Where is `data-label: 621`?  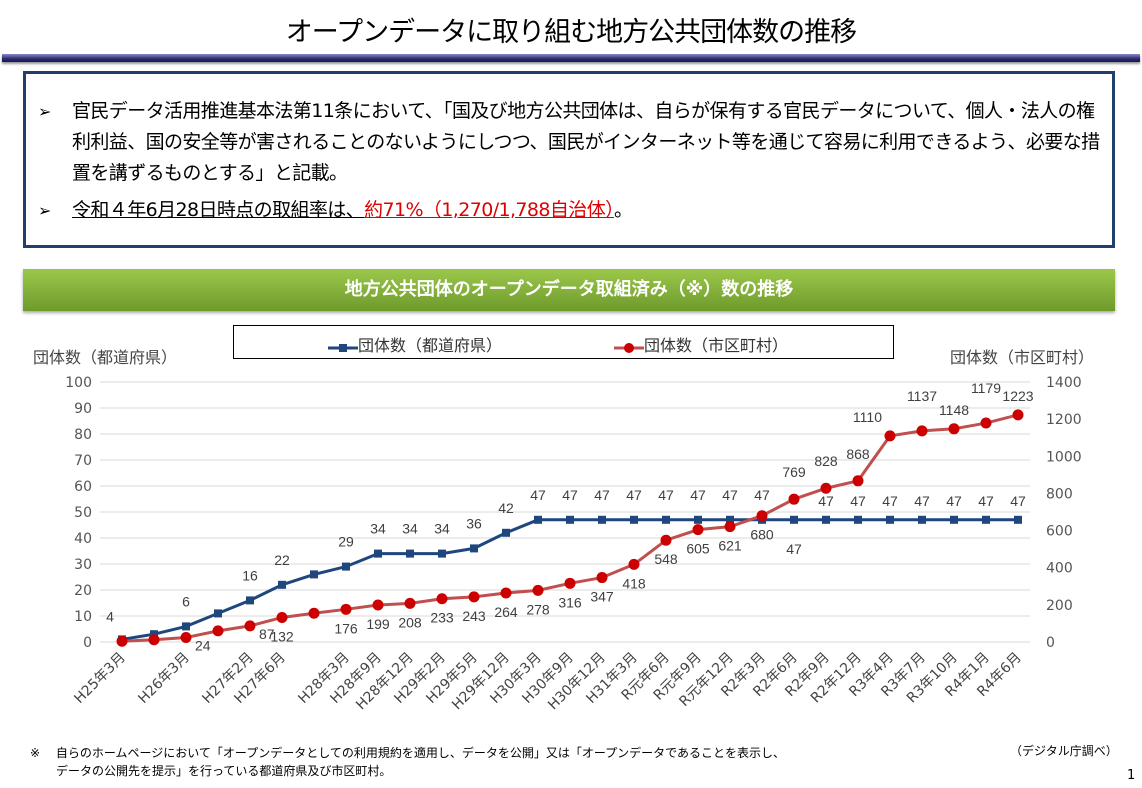
data-label: 621 is located at coordinates (730, 546).